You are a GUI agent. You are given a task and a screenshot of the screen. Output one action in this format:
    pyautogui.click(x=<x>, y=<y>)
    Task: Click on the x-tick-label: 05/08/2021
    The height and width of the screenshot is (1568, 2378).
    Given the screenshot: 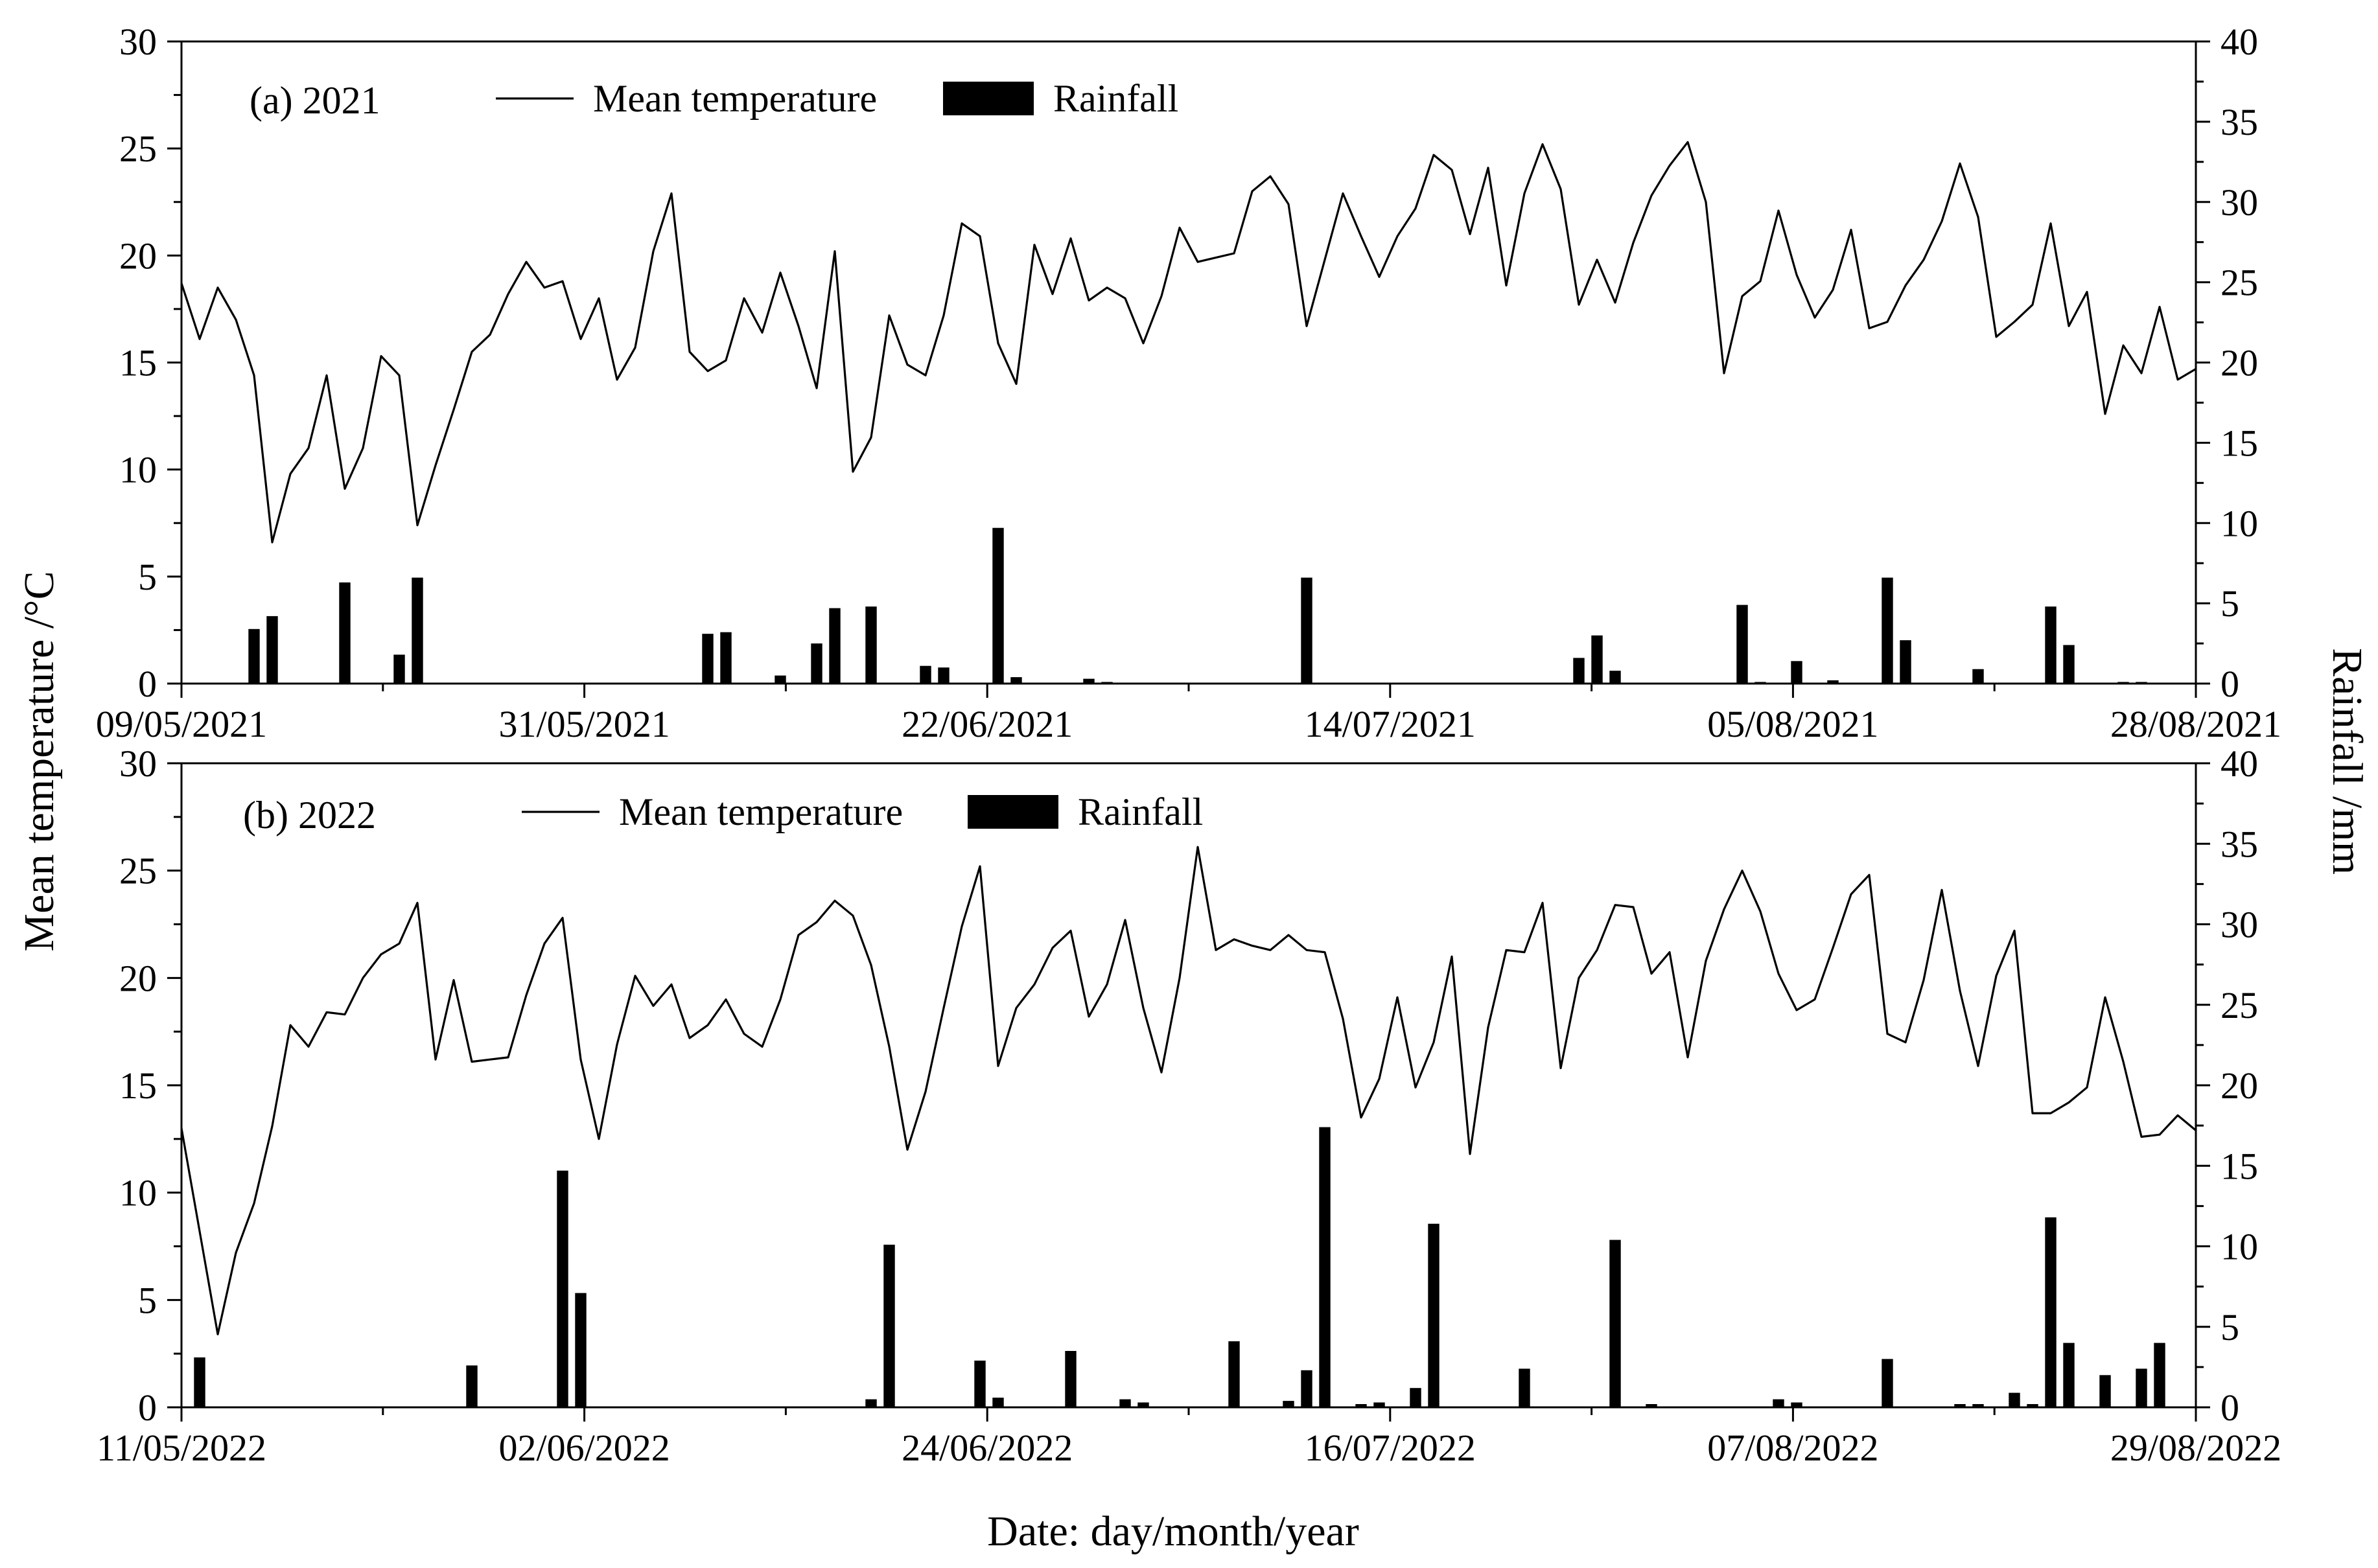 What is the action you would take?
    pyautogui.click(x=1792, y=724)
    